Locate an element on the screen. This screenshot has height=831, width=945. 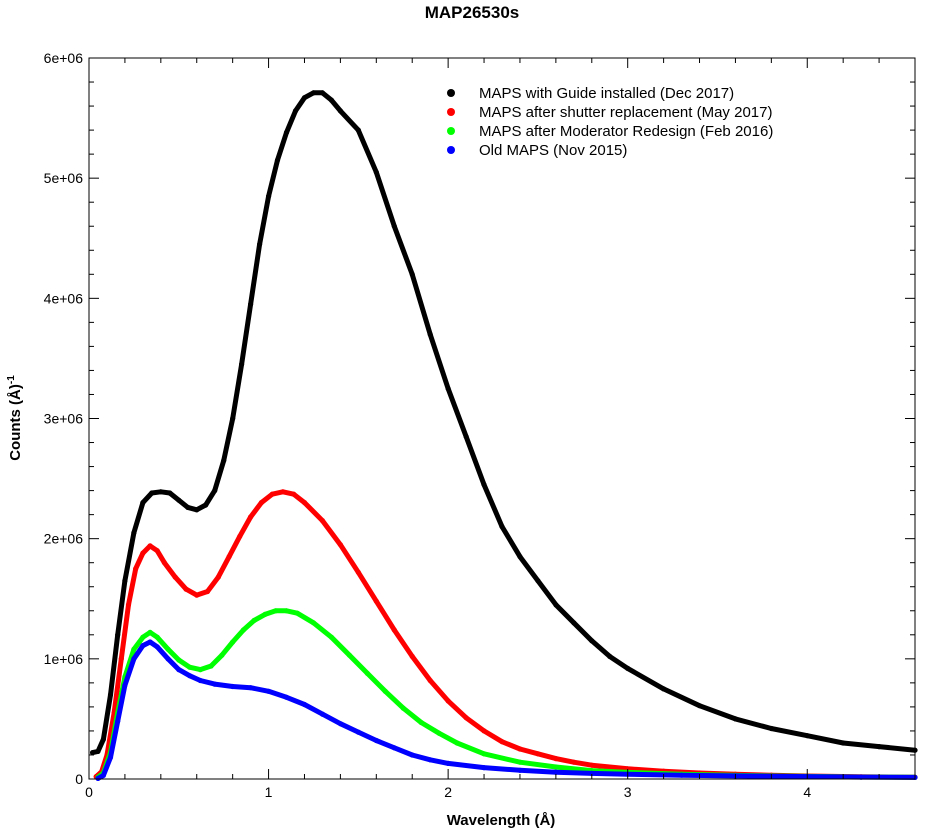
y-tick-label: 2e+06 is located at coordinates (64, 539).